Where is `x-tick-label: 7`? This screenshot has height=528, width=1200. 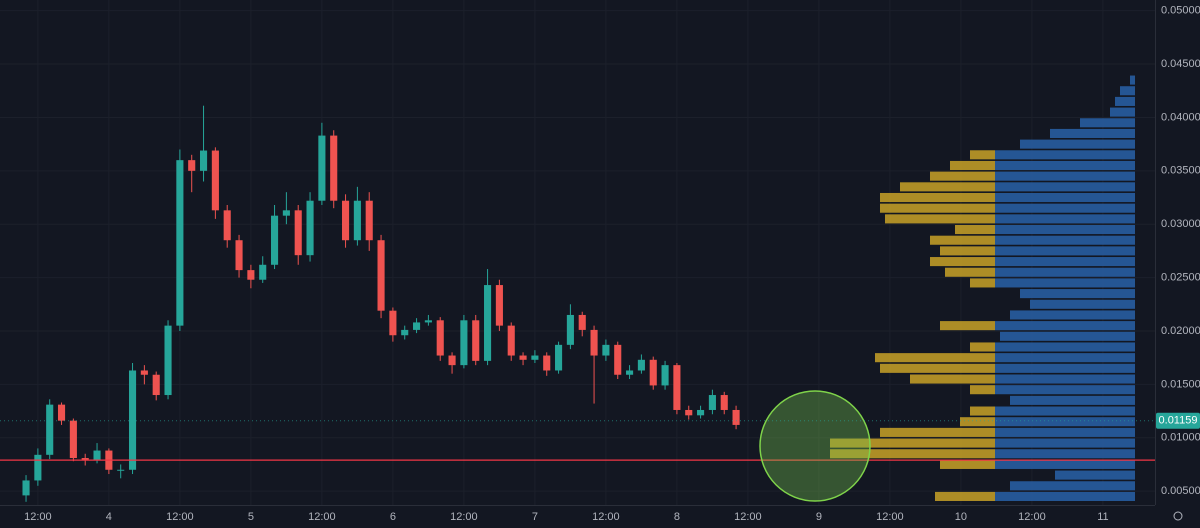
x-tick-label: 7 is located at coordinates (535, 517).